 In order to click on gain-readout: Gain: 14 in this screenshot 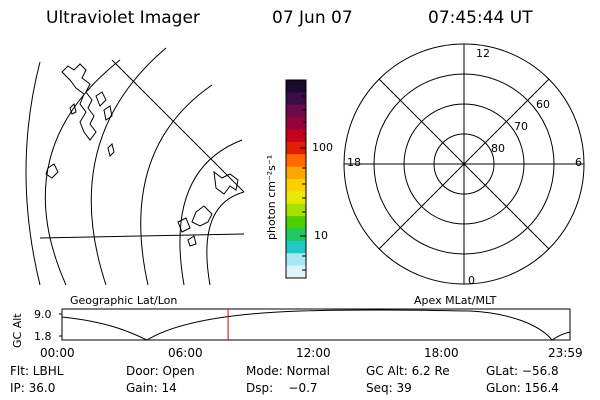, I will do `click(151, 388)`.